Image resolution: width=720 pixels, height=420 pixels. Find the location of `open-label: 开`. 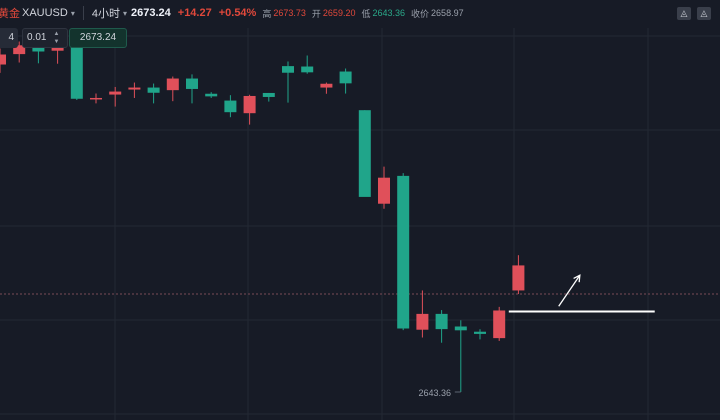

open-label: 开 is located at coordinates (316, 13).